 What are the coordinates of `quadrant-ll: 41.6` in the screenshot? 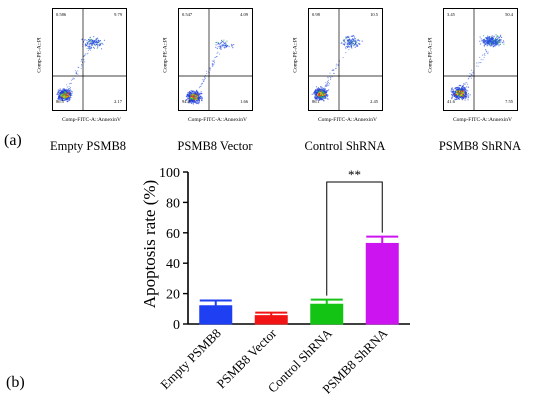 It's located at (451, 101).